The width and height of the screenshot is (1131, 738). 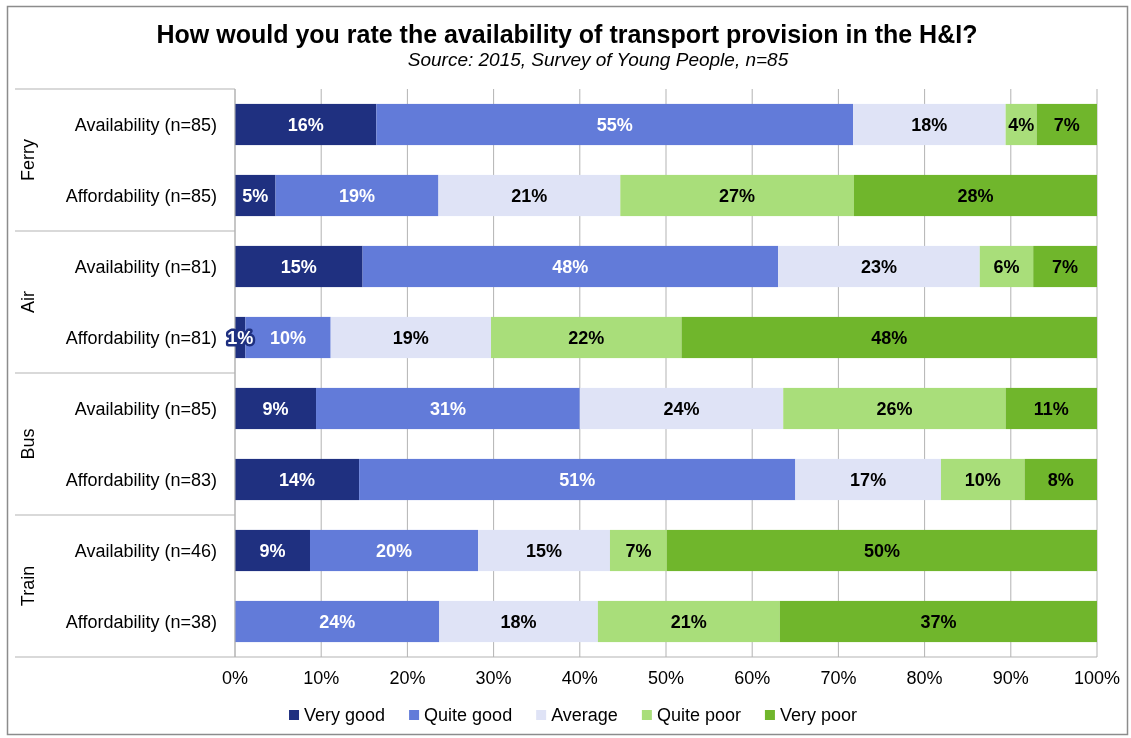 I want to click on data-label: 31%, so click(x=447, y=408).